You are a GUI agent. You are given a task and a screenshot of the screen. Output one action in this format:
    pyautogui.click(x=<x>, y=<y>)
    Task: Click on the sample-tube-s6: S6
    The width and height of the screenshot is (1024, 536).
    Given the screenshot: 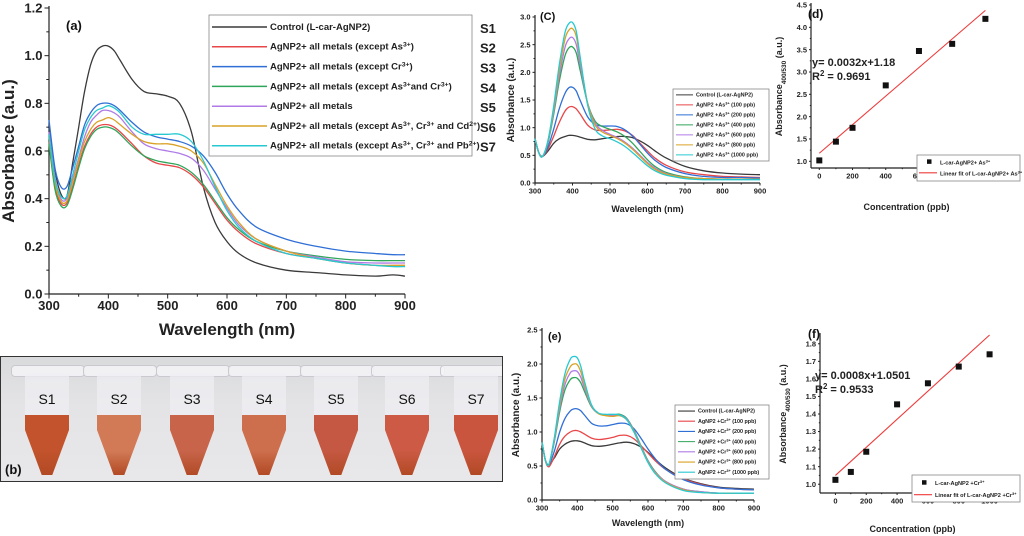 What is the action you would take?
    pyautogui.click(x=408, y=421)
    